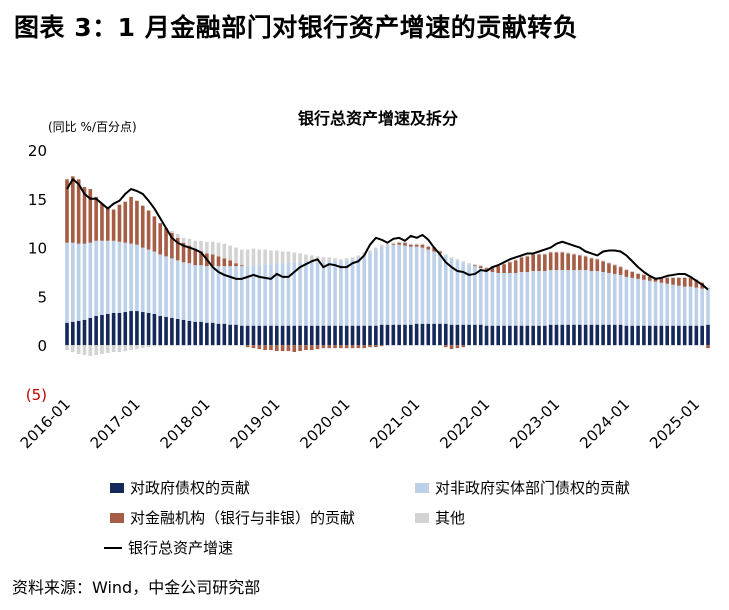  What do you see at coordinates (522, 487) in the screenshot?
I see `legend-item-nonfinancial: 对非政府实体部门债权的贡献` at bounding box center [522, 487].